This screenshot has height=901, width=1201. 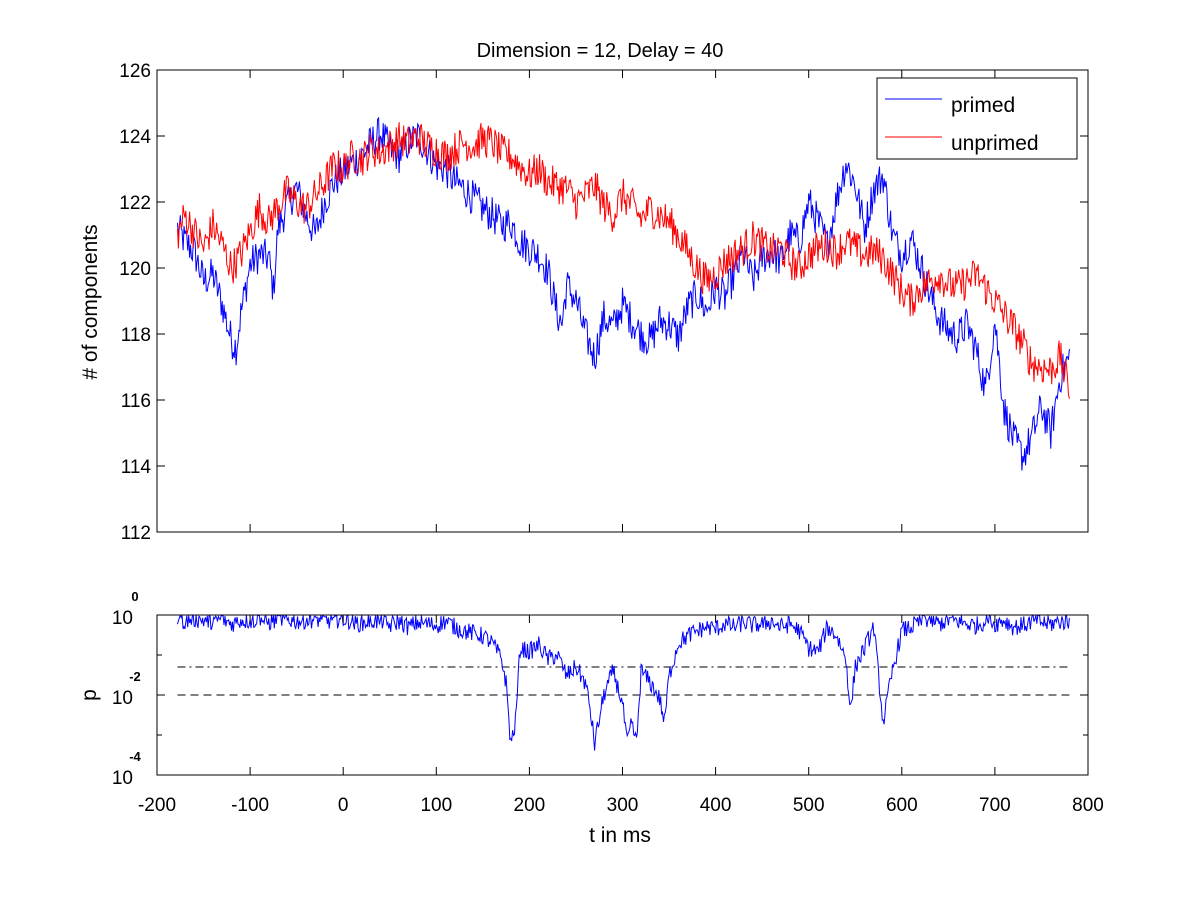 What do you see at coordinates (995, 143) in the screenshot?
I see `legend-label-unprimed: unprimed` at bounding box center [995, 143].